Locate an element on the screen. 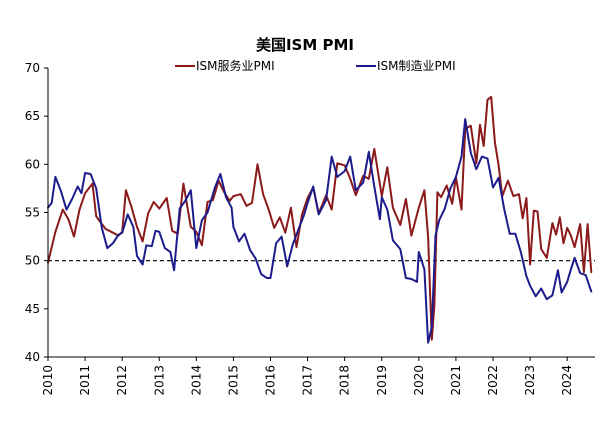 The image size is (611, 428). x-tick-label: 2013 is located at coordinates (159, 380).